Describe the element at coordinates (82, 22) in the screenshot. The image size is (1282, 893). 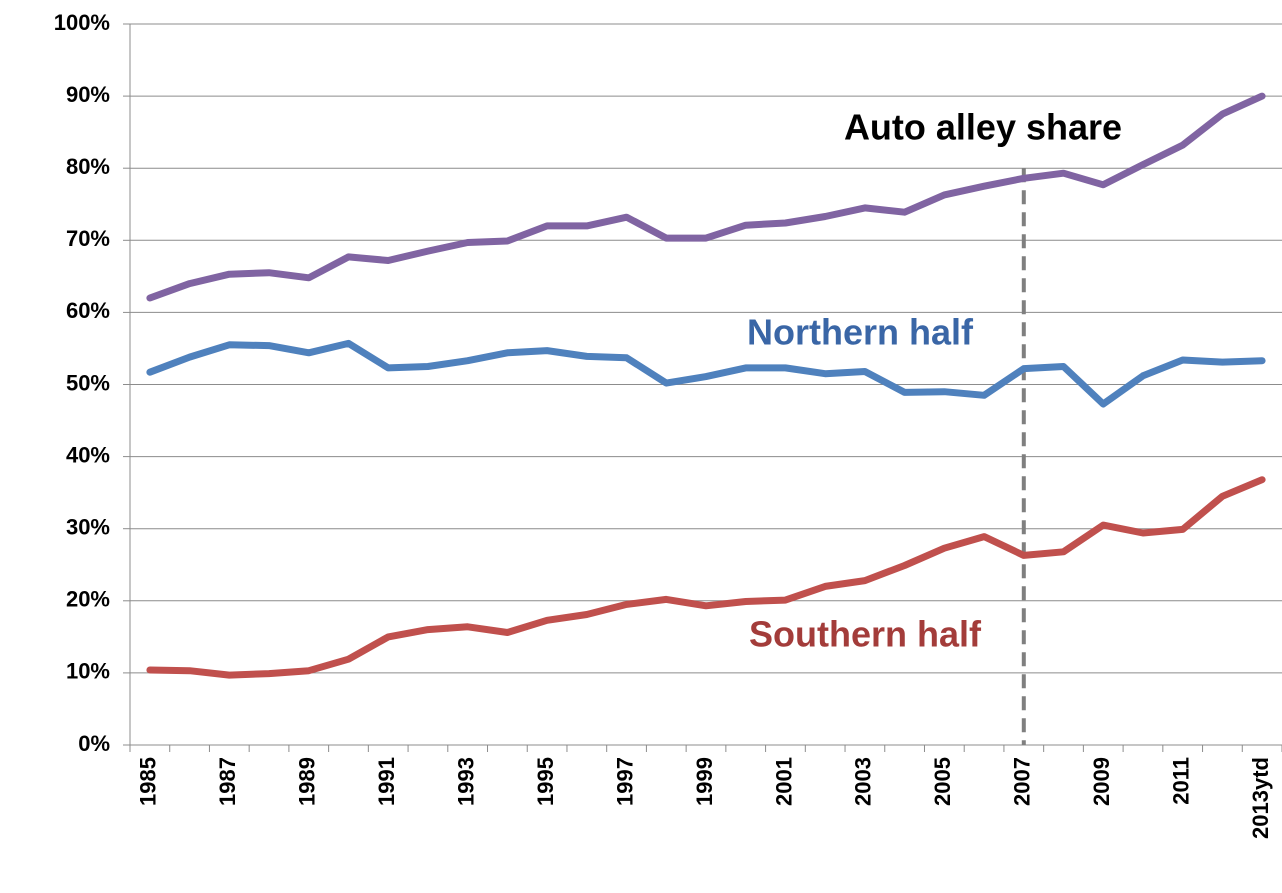
I see `y-tick-label: 100%` at that location.